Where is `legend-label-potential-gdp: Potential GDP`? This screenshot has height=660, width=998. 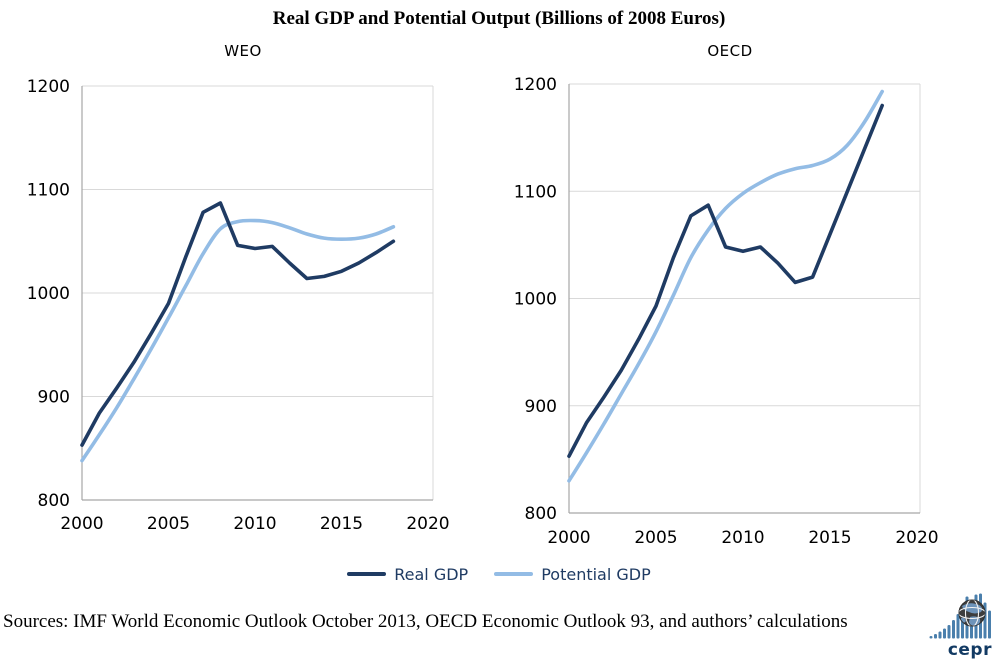
legend-label-potential-gdp: Potential GDP is located at coordinates (596, 574).